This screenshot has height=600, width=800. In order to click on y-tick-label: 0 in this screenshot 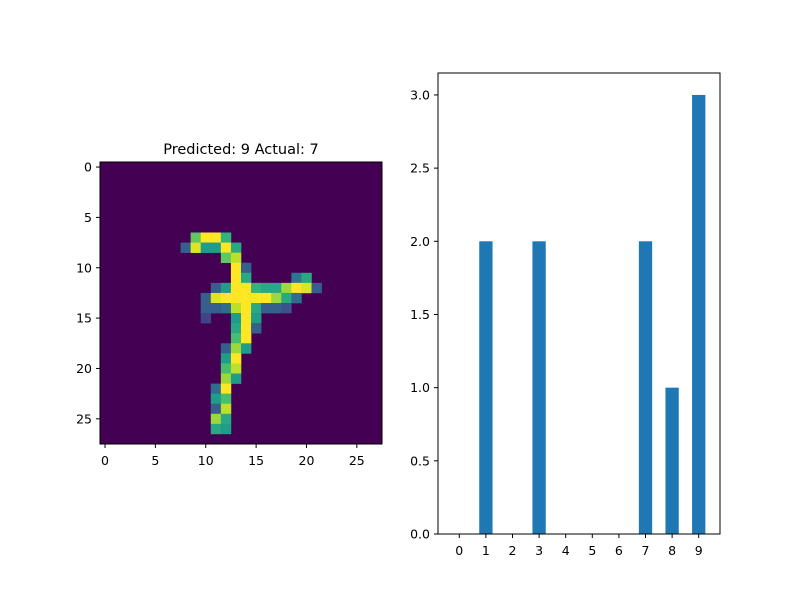, I will do `click(88, 167)`.